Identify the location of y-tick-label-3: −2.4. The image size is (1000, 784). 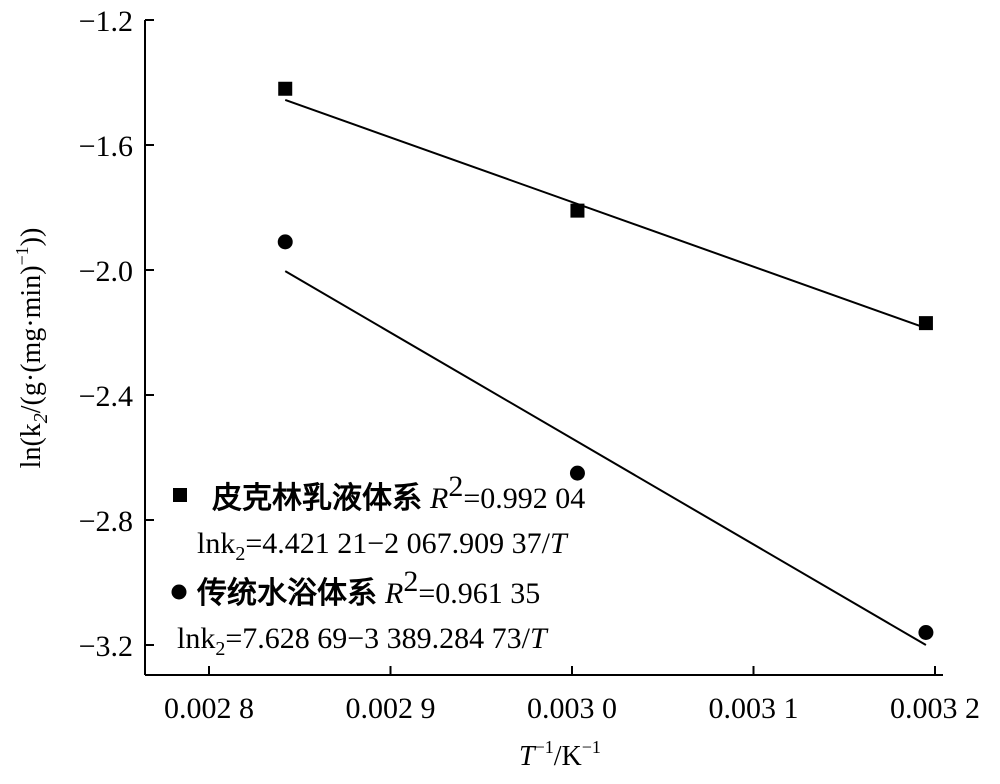
(106, 396).